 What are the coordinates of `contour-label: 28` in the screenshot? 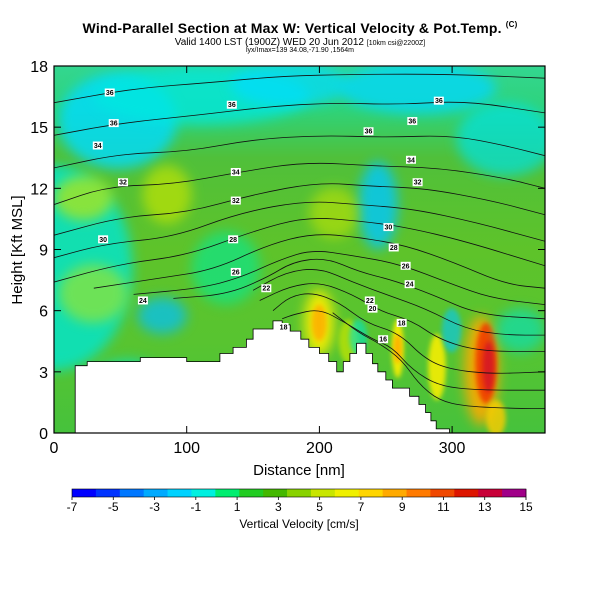 It's located at (233, 240).